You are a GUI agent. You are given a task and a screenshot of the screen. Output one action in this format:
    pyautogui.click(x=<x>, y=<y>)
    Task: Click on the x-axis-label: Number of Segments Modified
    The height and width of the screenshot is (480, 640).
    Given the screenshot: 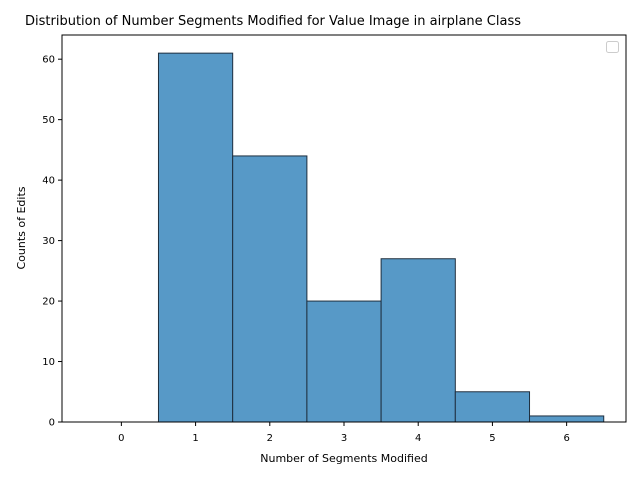 What is the action you would take?
    pyautogui.click(x=343, y=458)
    